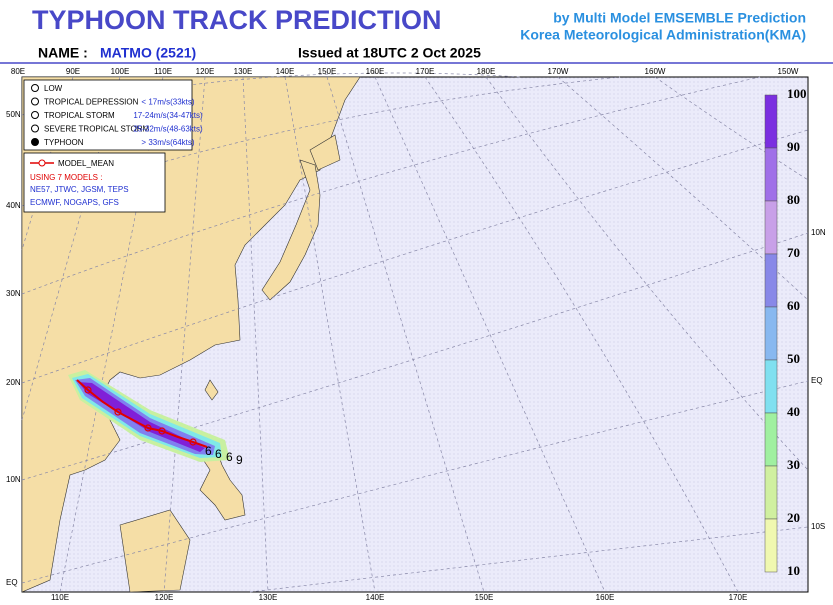 Image resolution: width=833 pixels, height=605 pixels. What do you see at coordinates (86, 163) in the screenshot?
I see `mean-label: MODEL_MEAN` at bounding box center [86, 163].